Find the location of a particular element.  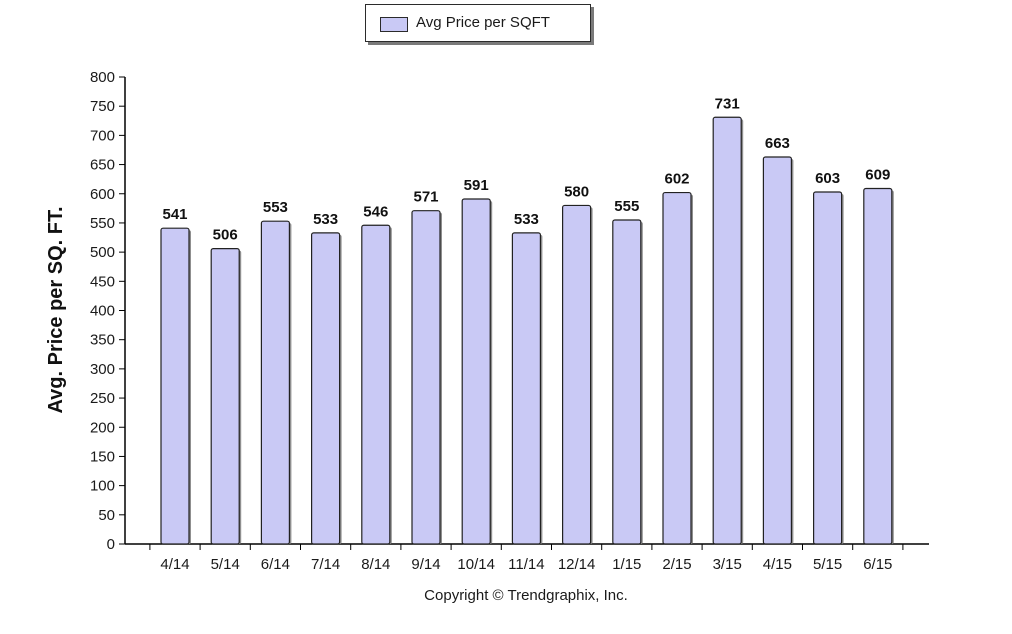

y-tick-label: 700 is located at coordinates (102, 135).